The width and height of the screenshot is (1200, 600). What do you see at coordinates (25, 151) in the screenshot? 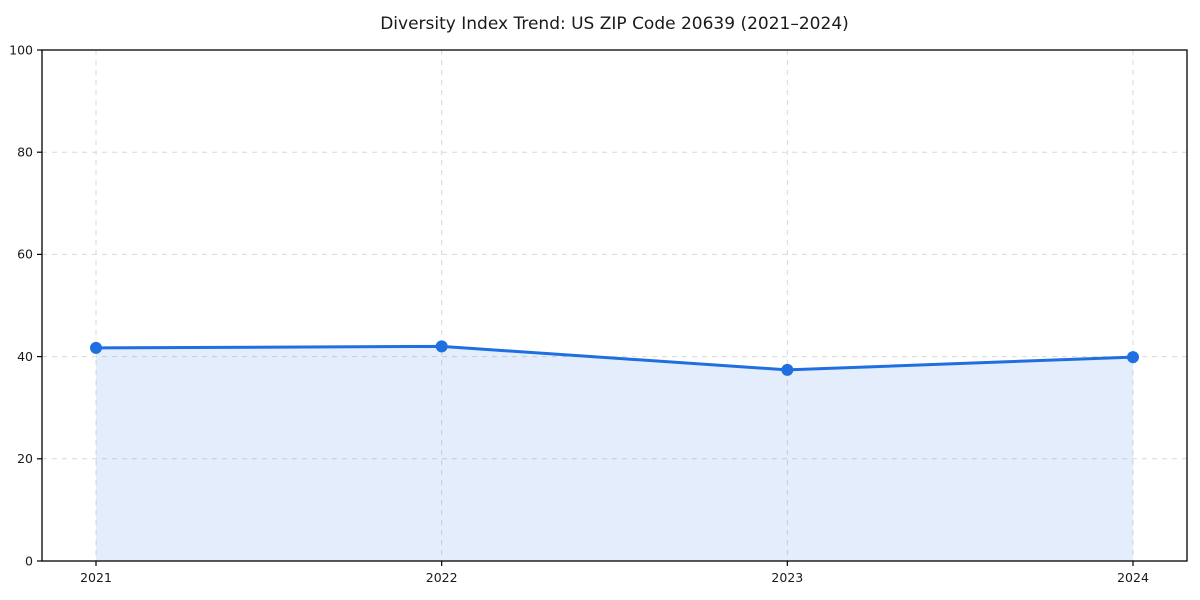
I see `y-tick-label-80: 80` at bounding box center [25, 151].